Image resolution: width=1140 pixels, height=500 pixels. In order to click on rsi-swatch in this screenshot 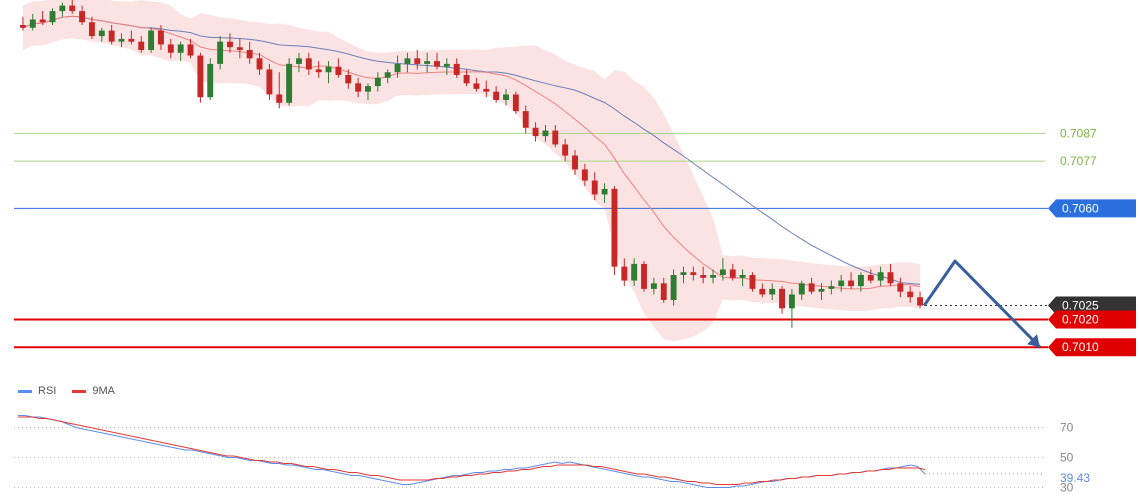, I will do `click(25, 391)`.